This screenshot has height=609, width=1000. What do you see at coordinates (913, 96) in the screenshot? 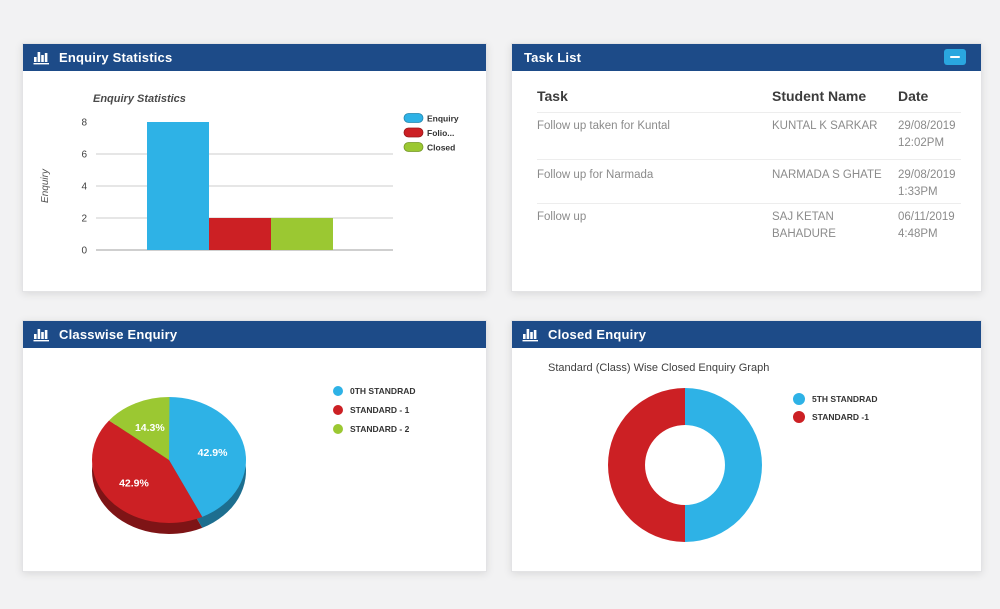
I see `column-header-date: Date` at bounding box center [913, 96].